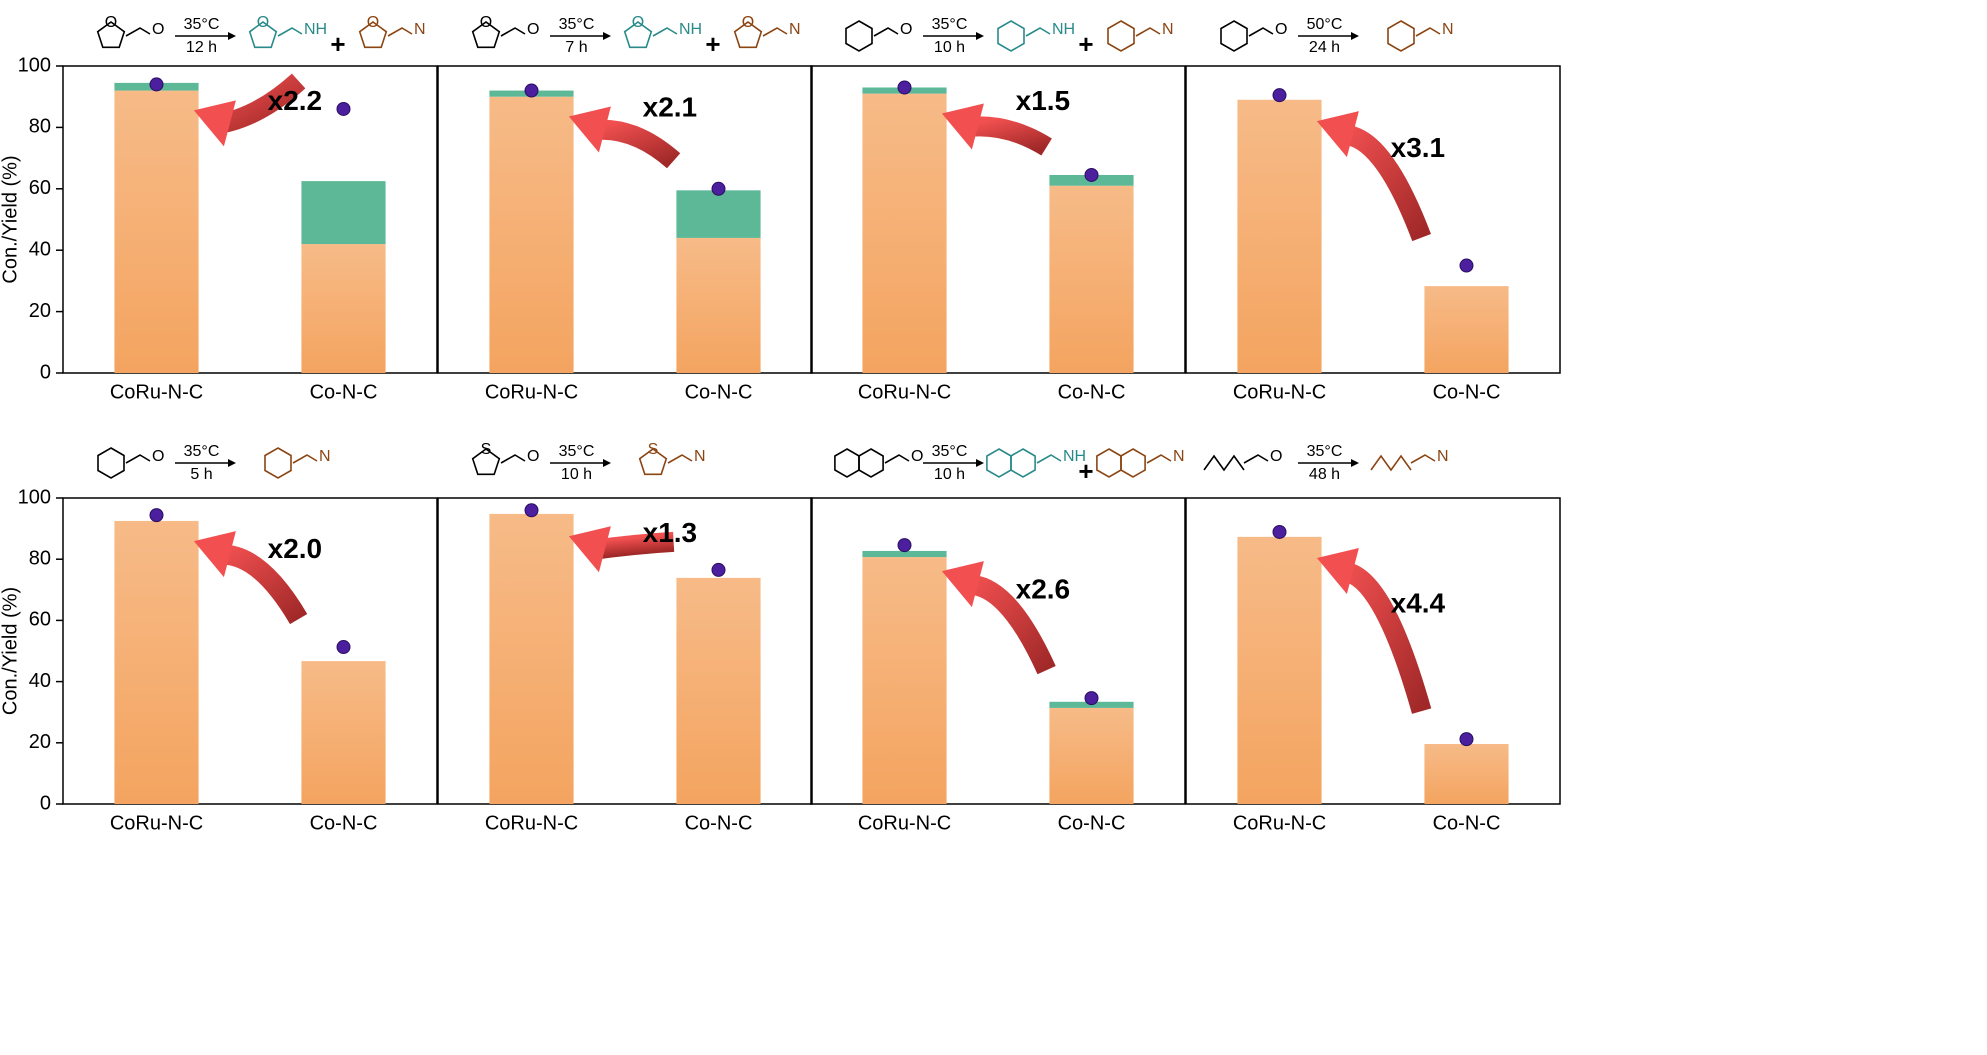 The width and height of the screenshot is (1987, 1055). I want to click on trend-arrow, so click(261, 584).